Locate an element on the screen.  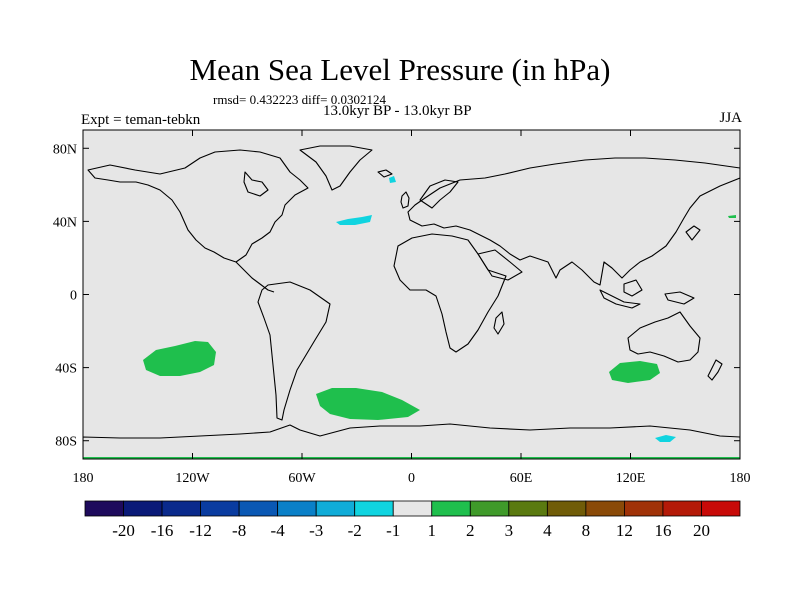
coast-north-america is located at coordinates (198, 206).